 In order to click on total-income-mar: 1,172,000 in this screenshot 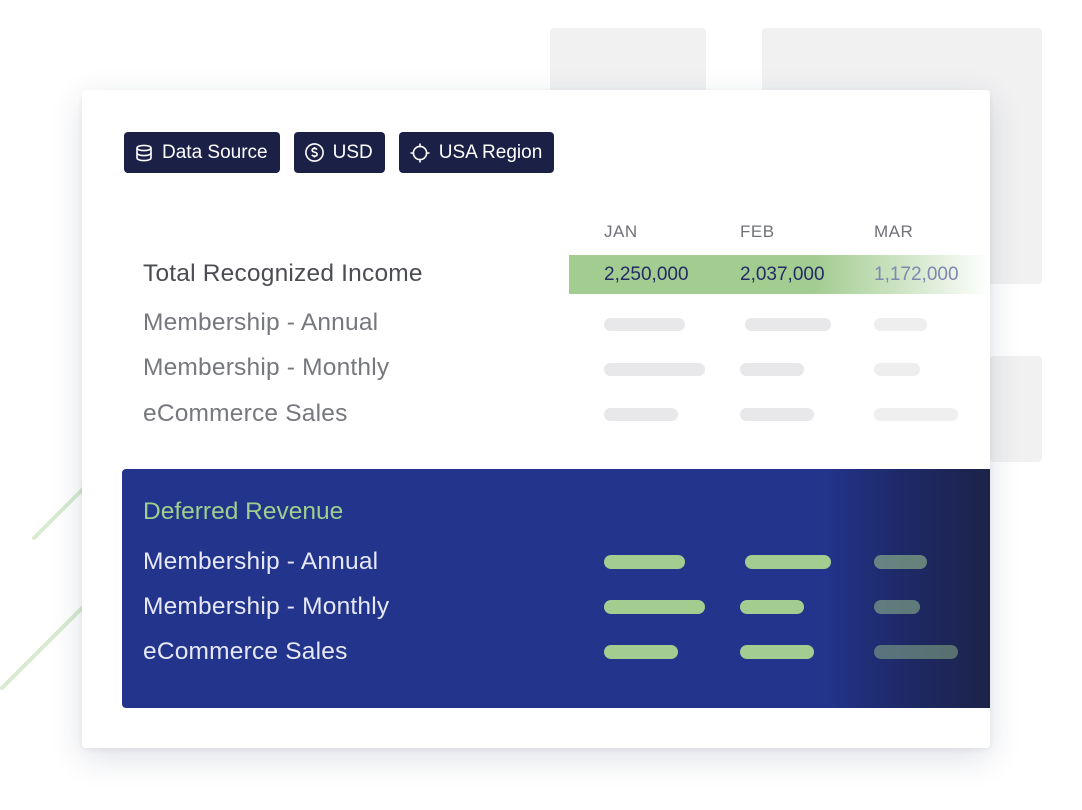, I will do `click(916, 274)`.